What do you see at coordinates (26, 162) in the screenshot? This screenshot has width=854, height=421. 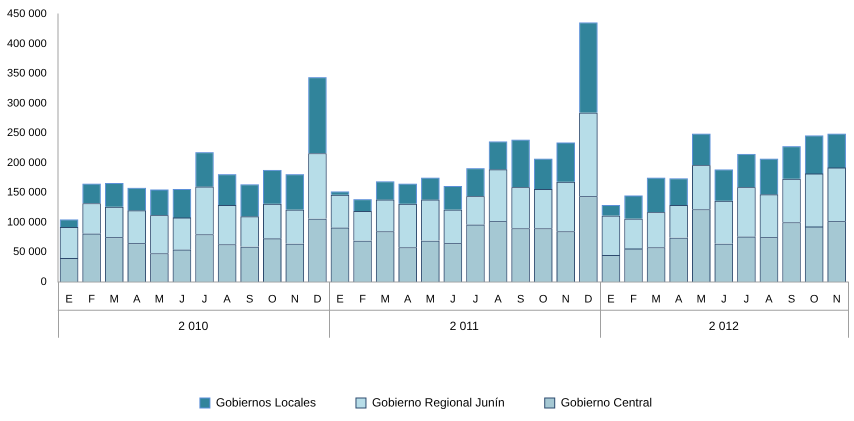 I see `y-tick-label: 200 000` at bounding box center [26, 162].